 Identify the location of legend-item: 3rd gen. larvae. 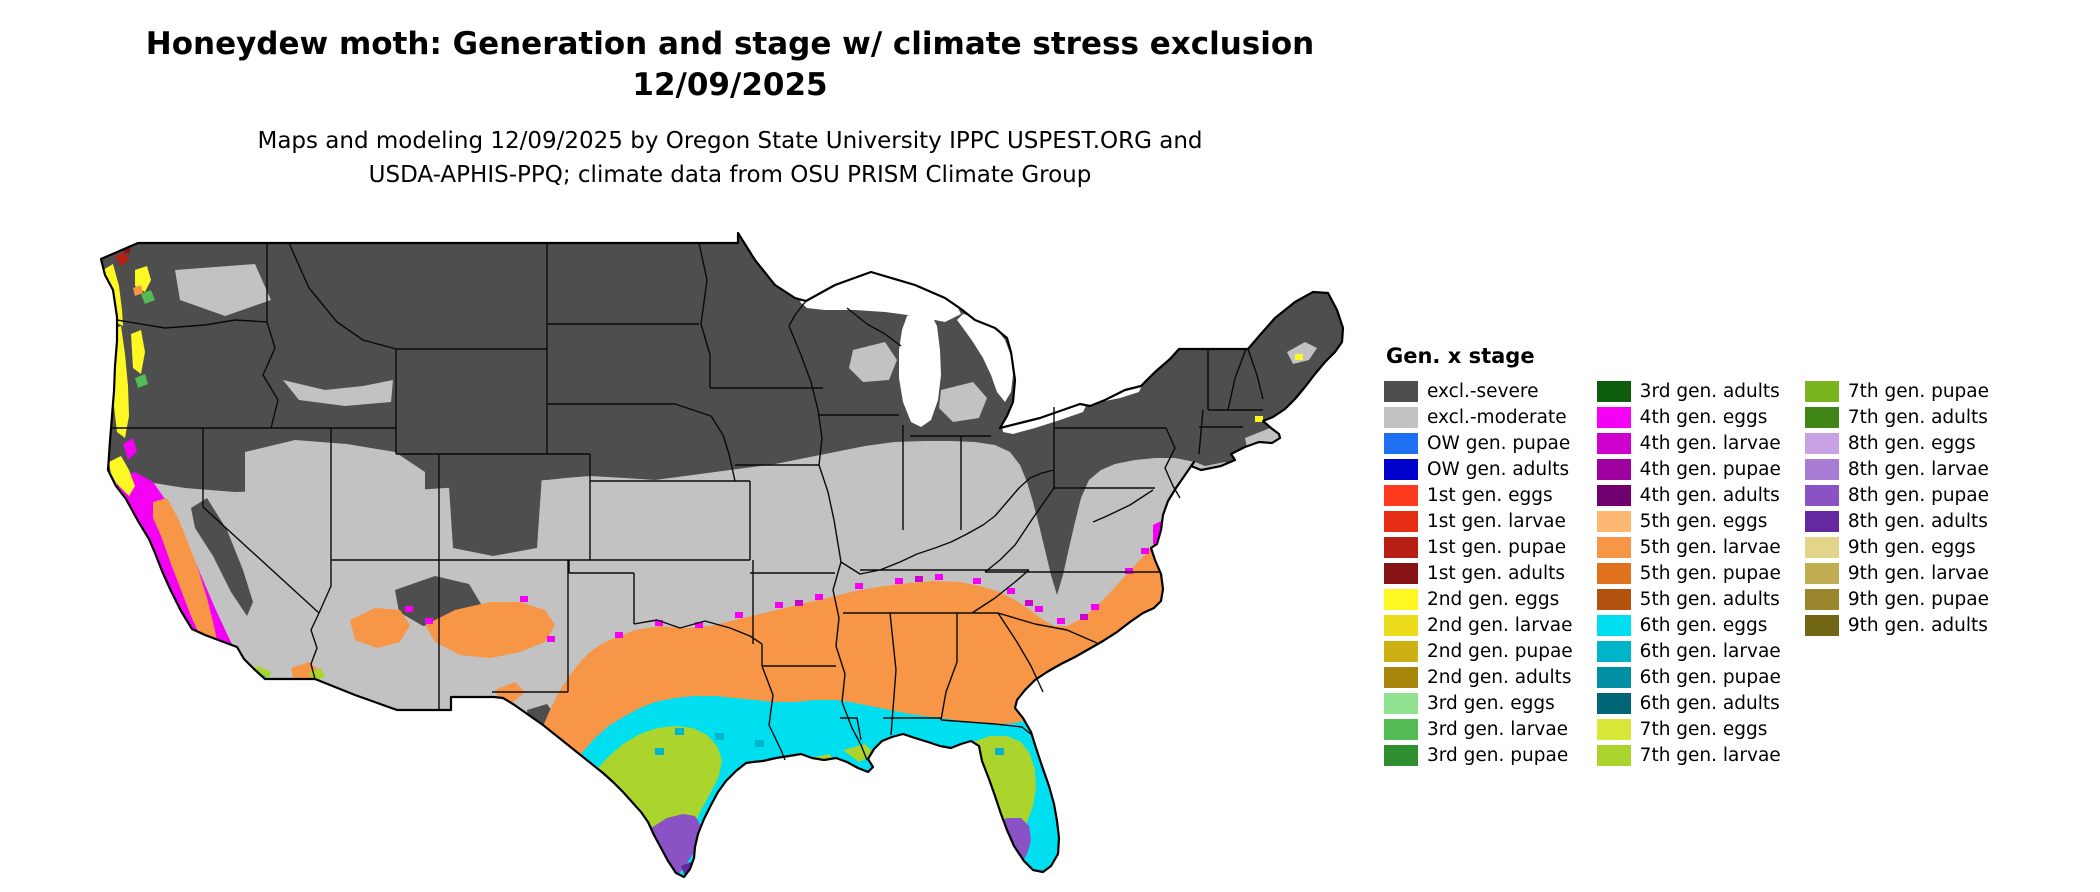
(1478, 729).